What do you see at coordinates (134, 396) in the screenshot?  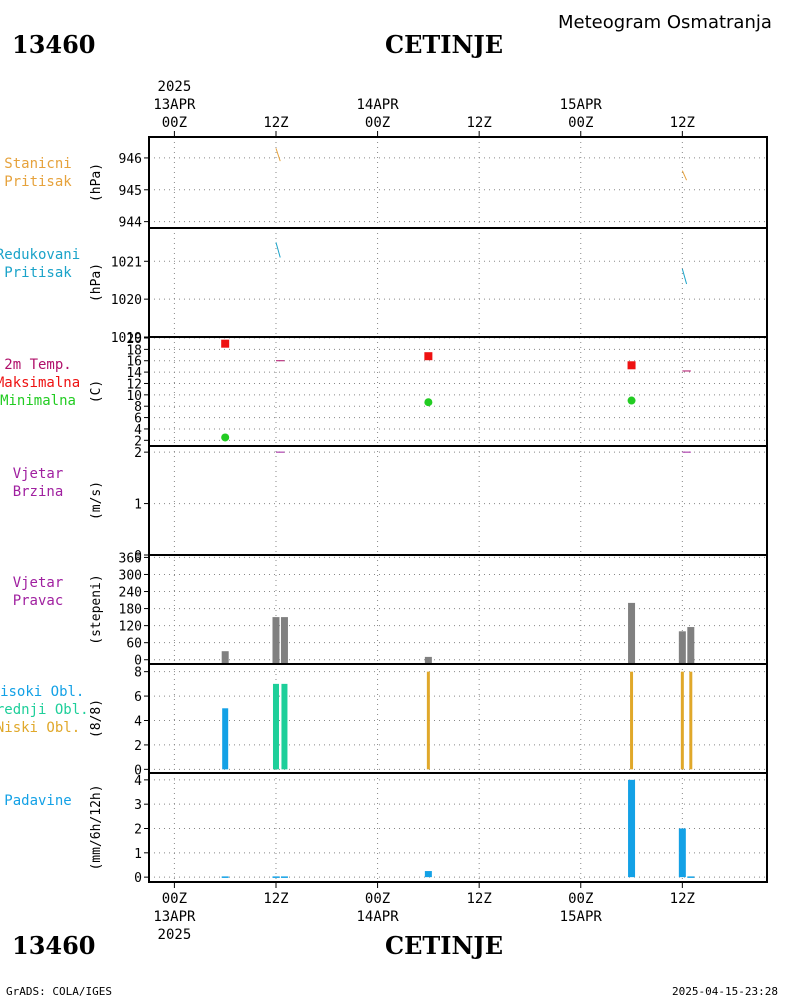 I see `y-tick-label: 10` at bounding box center [134, 396].